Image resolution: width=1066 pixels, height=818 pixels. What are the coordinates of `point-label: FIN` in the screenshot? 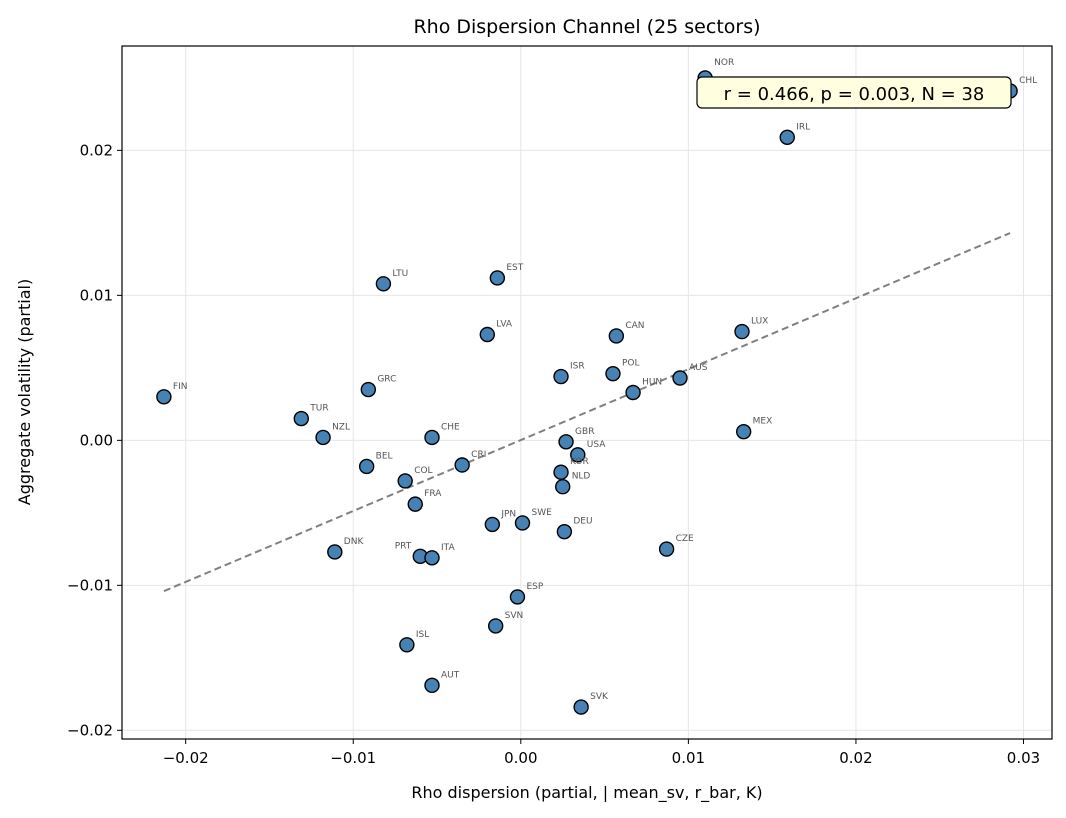 It's located at (180, 387).